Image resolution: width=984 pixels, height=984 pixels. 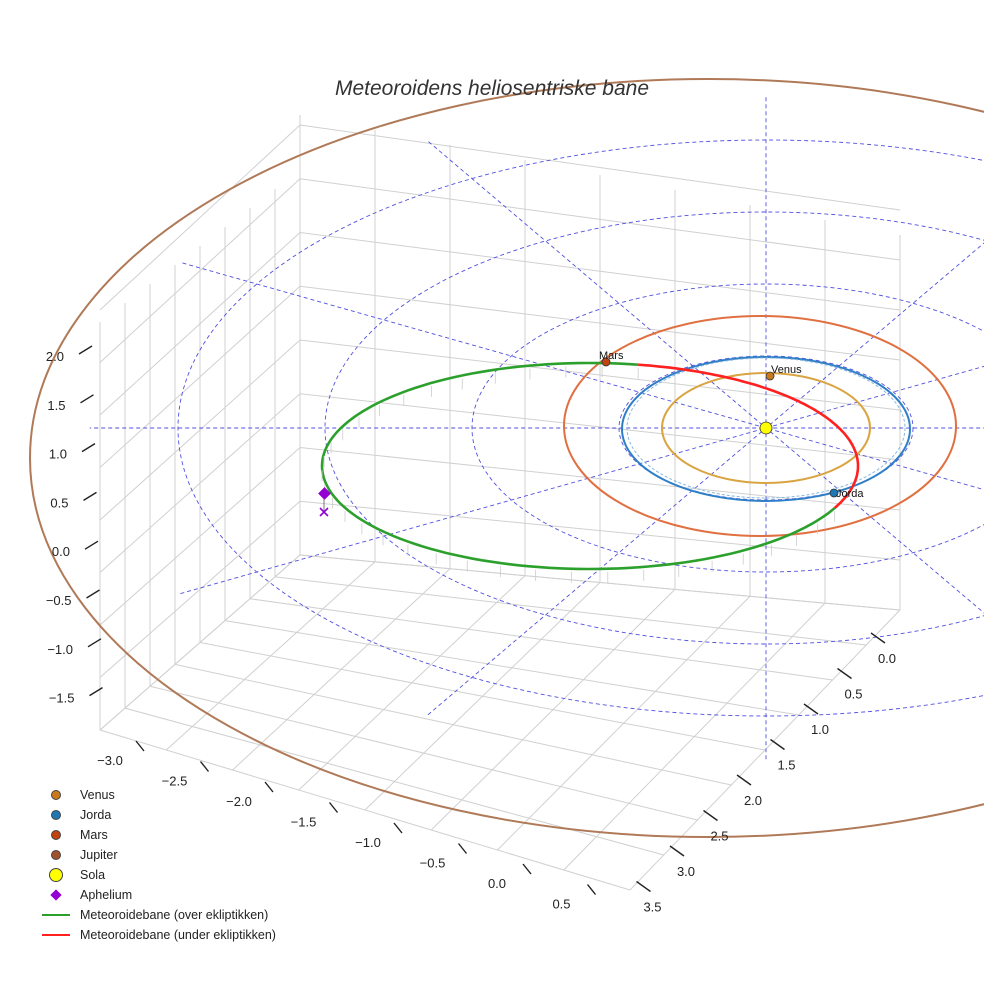 I want to click on y-tick-label: 1.0, so click(x=820, y=729).